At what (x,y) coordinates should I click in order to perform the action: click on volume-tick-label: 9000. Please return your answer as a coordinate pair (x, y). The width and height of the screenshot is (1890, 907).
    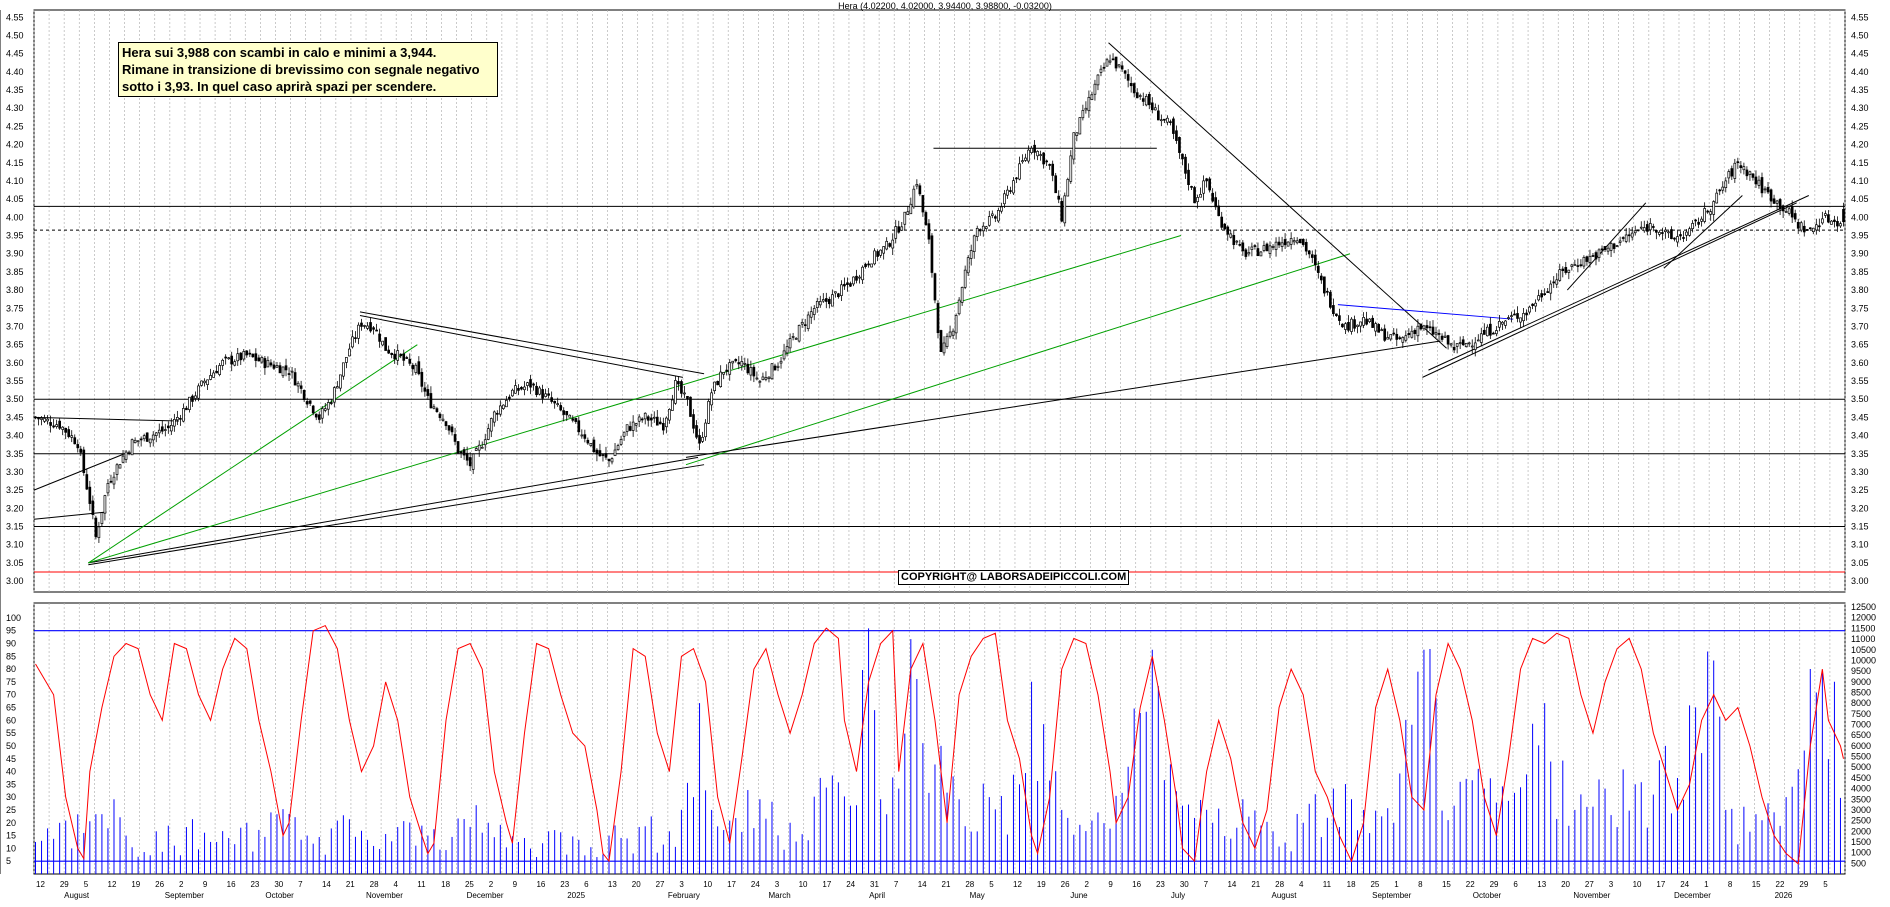
    Looking at the image, I should click on (1861, 682).